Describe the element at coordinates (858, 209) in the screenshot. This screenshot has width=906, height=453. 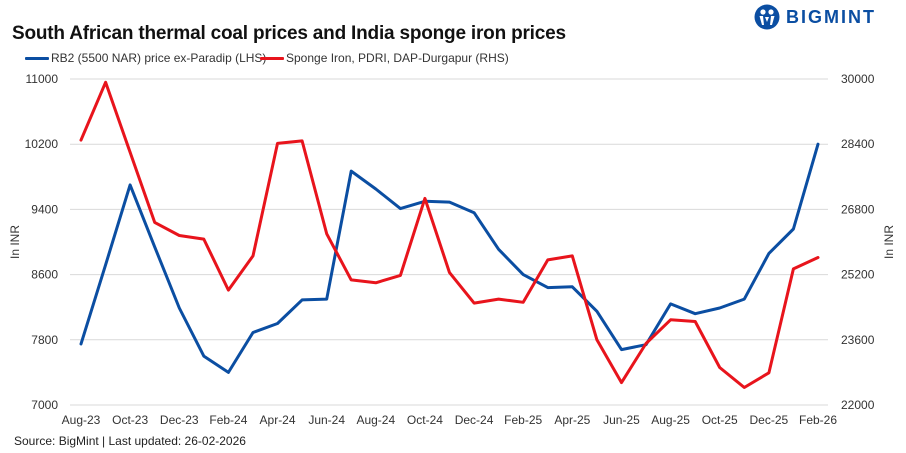
I see `y-right-tick-label: 26800` at that location.